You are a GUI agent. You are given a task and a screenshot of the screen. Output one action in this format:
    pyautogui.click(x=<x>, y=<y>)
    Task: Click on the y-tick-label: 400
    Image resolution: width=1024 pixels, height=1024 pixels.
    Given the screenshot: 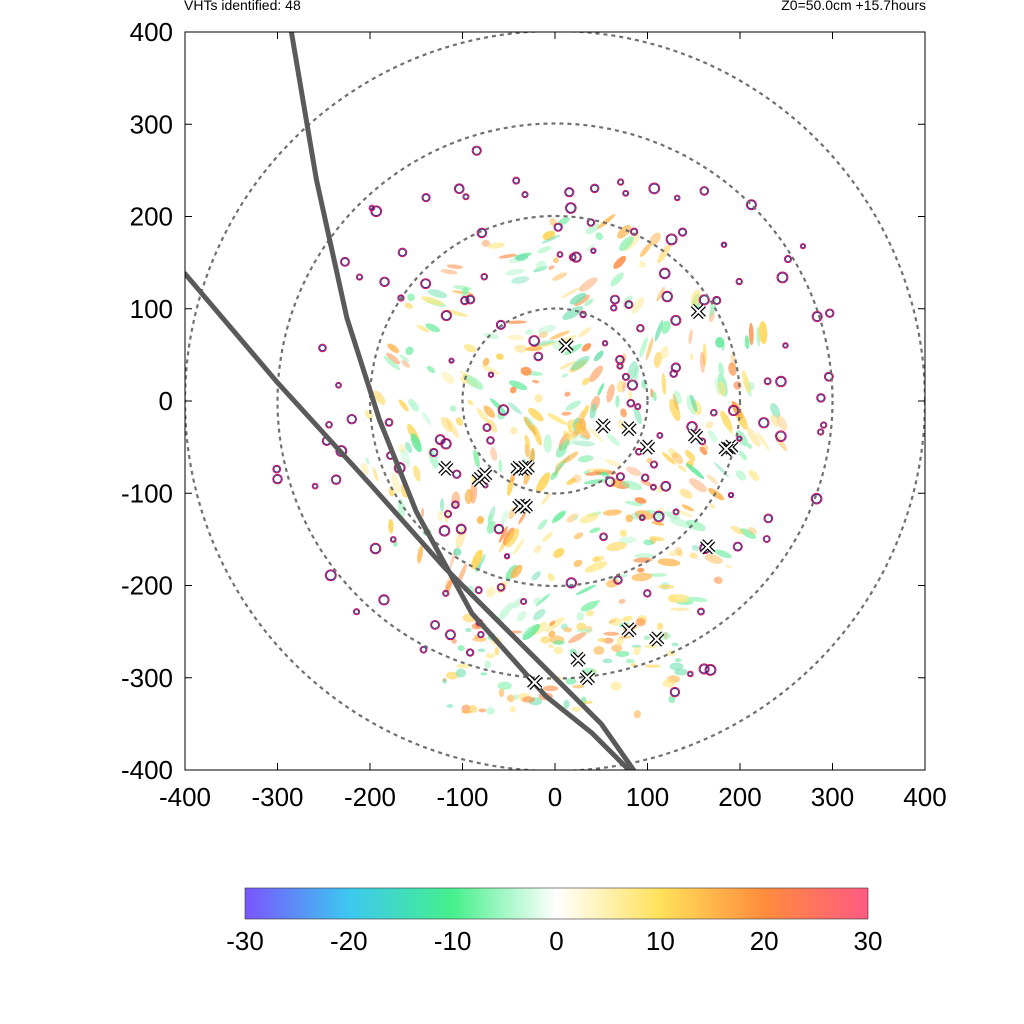 What is the action you would take?
    pyautogui.click(x=151, y=32)
    